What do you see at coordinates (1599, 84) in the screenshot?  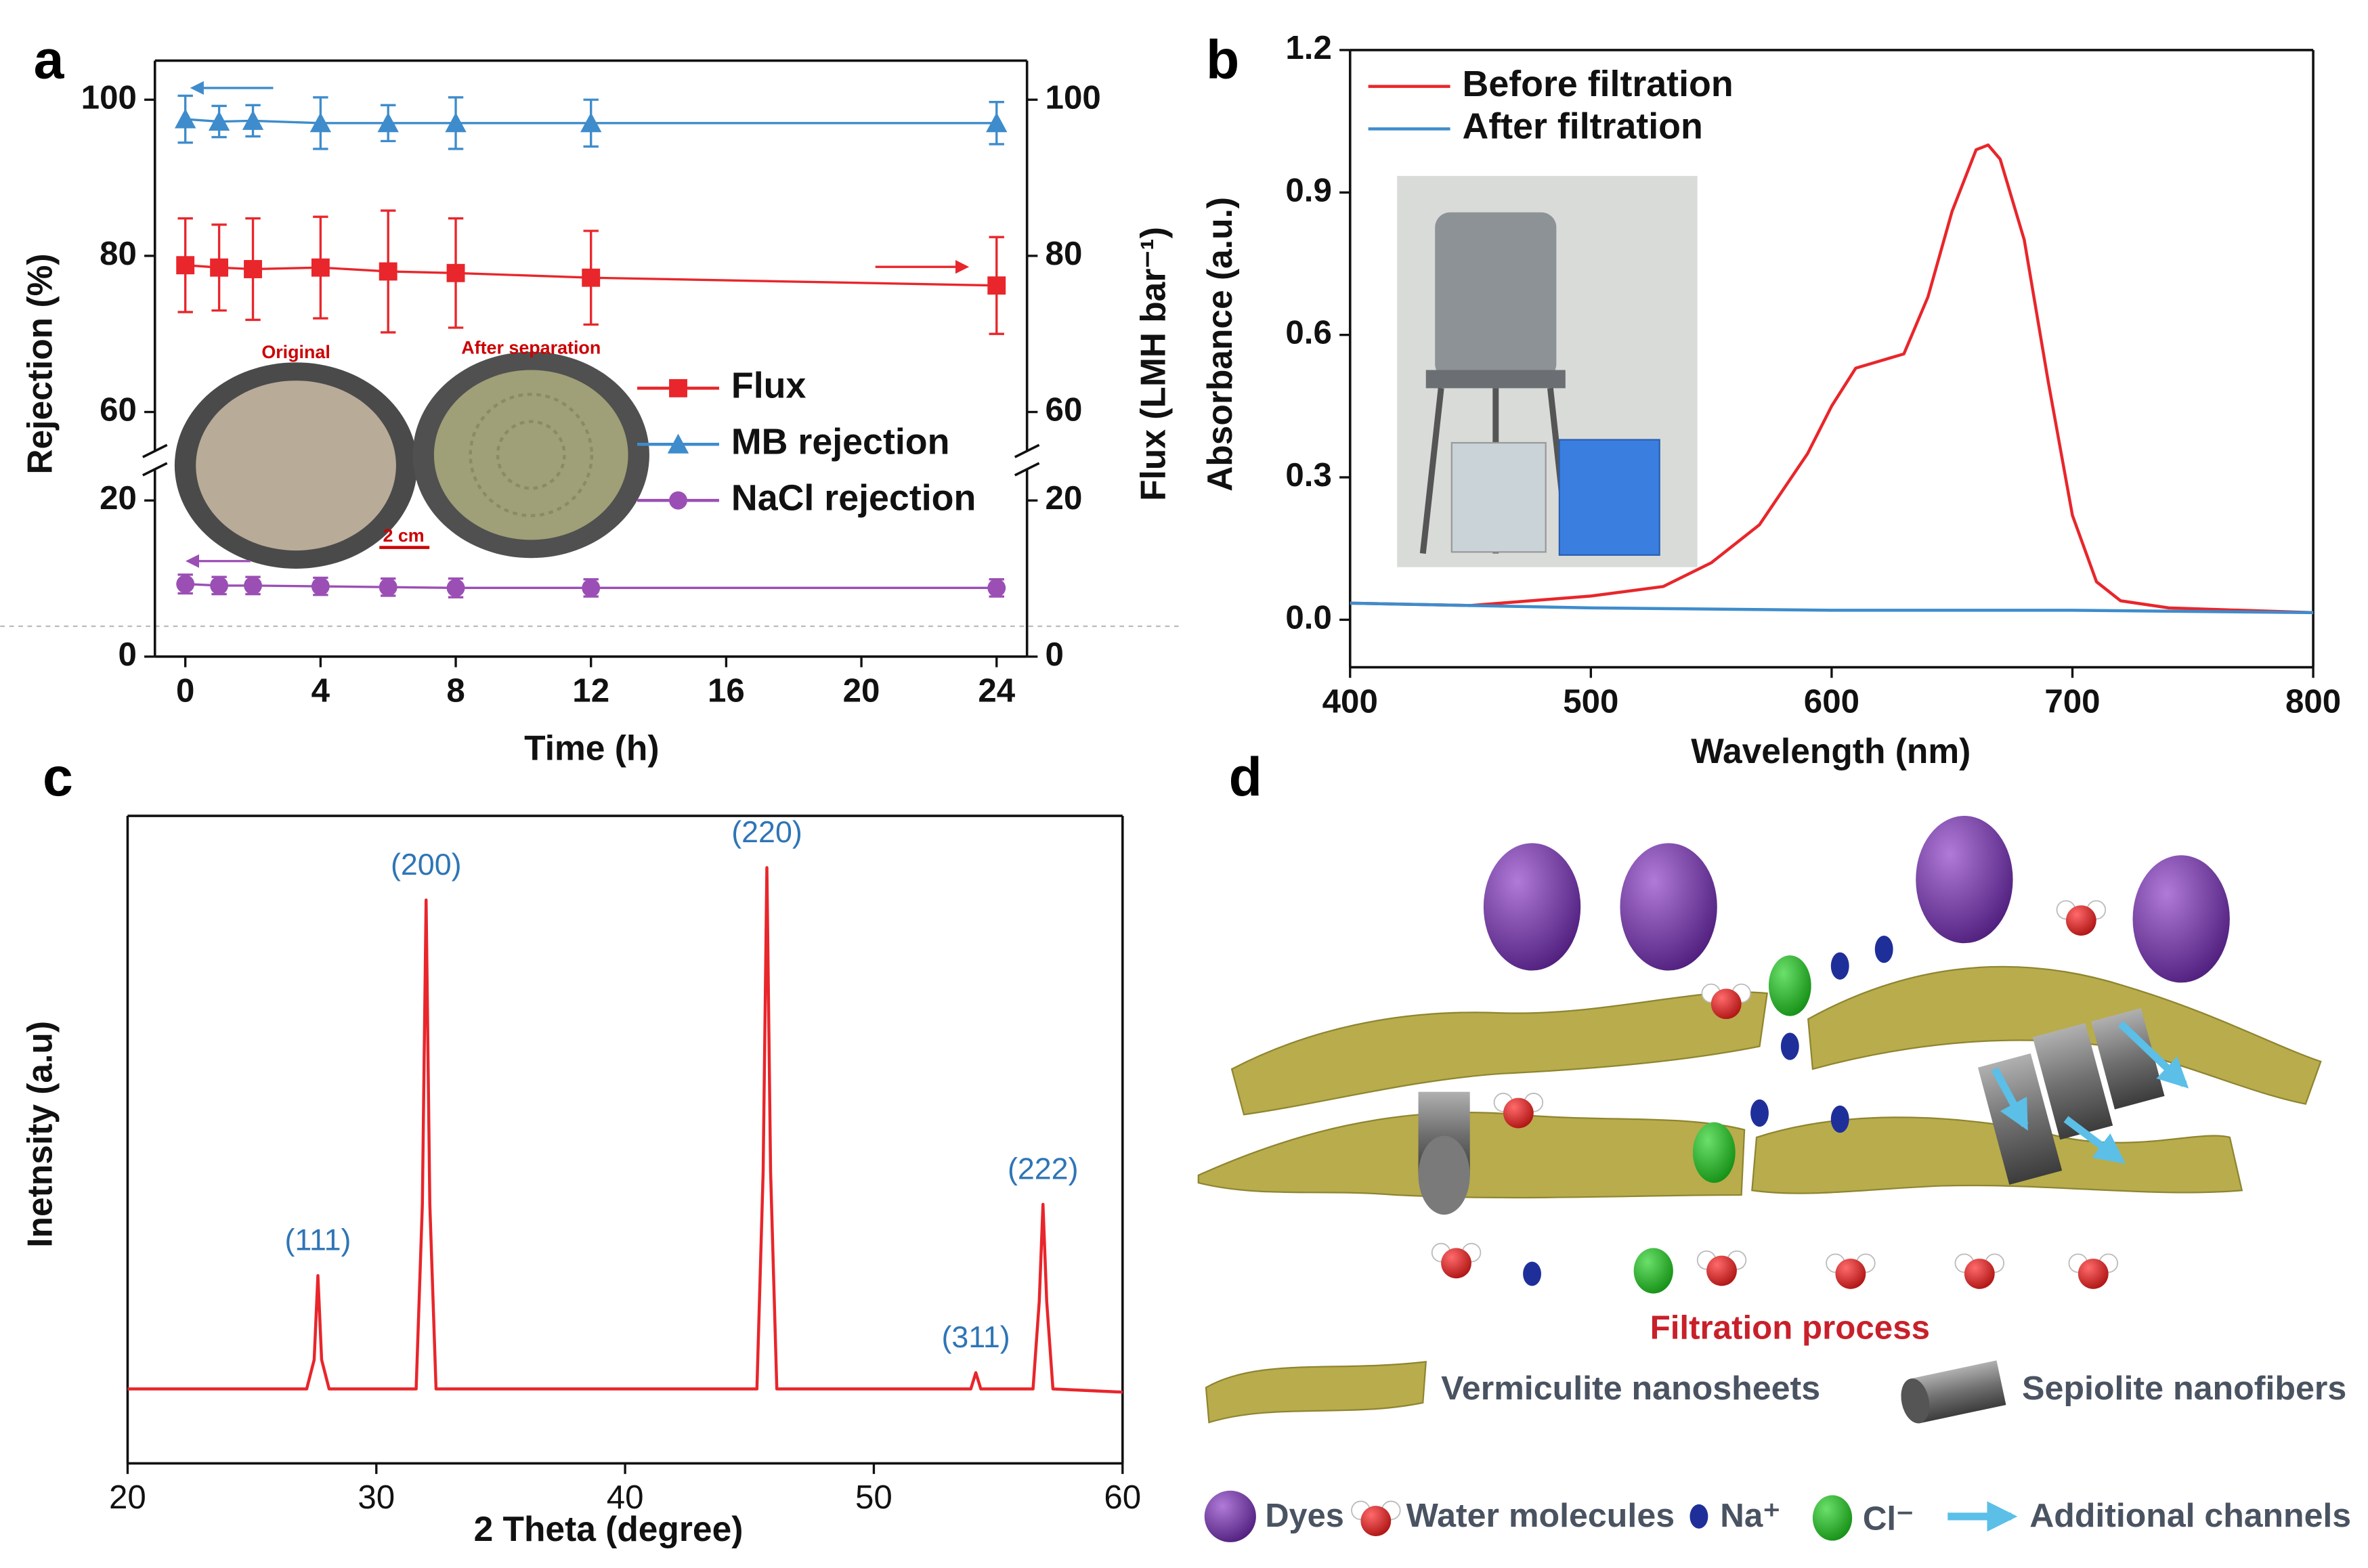 I see `legend-label: Before filtration` at bounding box center [1599, 84].